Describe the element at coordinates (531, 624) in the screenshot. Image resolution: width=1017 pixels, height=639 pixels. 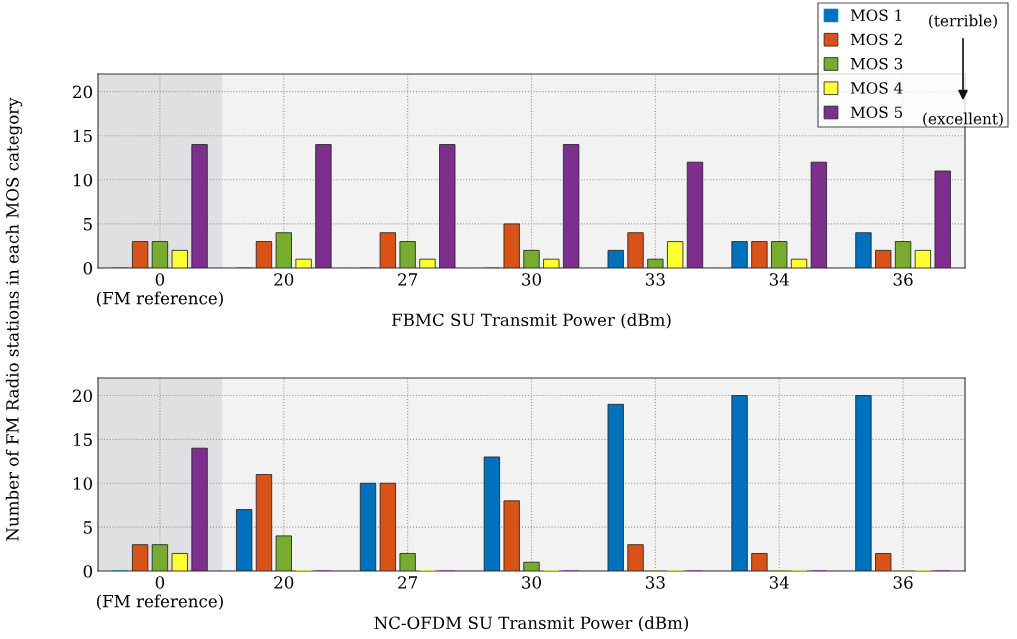
I see `x-axis-title: NC-OFDM SU Transmit Power (dBm)` at that location.